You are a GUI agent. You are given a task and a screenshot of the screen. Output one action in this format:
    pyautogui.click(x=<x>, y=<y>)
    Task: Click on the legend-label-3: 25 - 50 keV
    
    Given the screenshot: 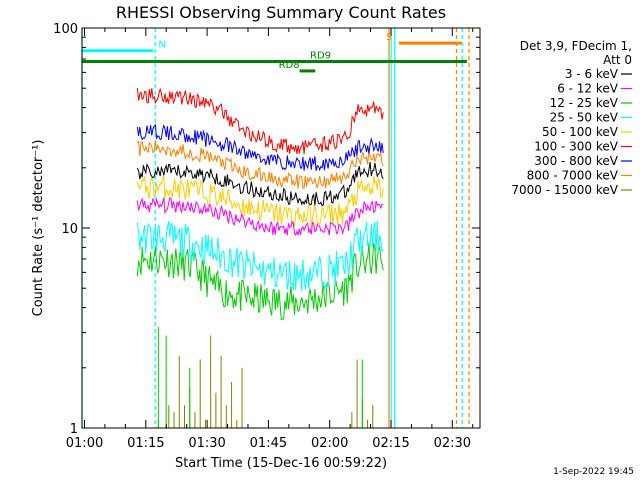 What is the action you would take?
    pyautogui.click(x=584, y=118)
    